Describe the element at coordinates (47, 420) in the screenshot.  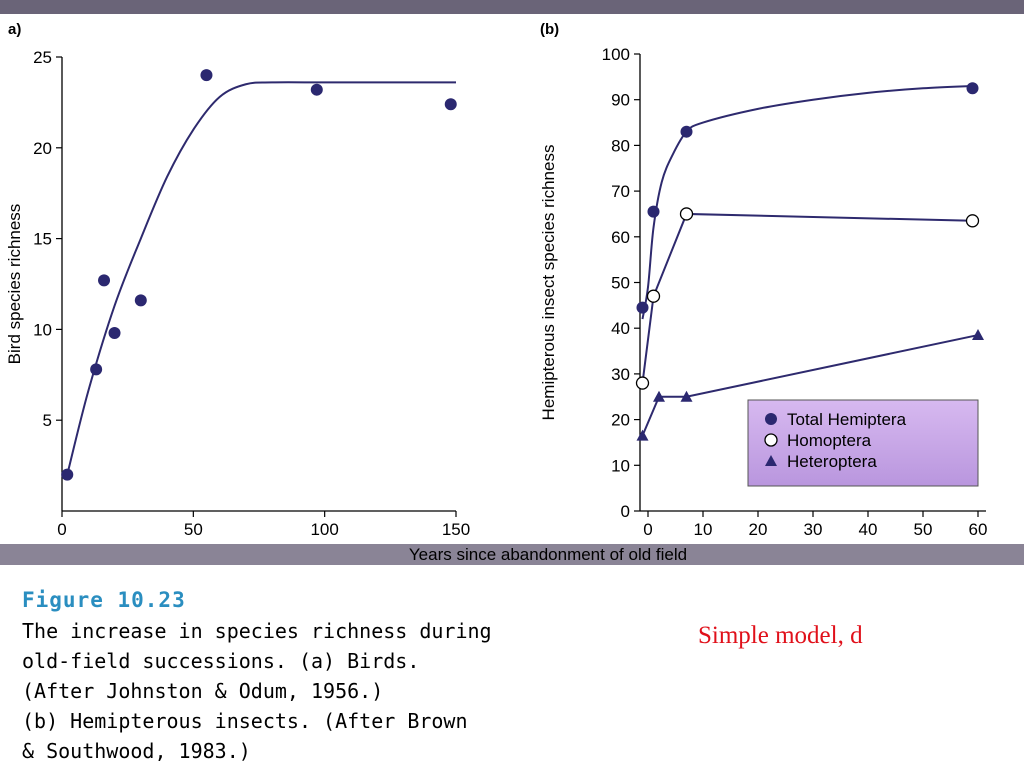
I see `panel-a-y-tick-label: 5` at that location.